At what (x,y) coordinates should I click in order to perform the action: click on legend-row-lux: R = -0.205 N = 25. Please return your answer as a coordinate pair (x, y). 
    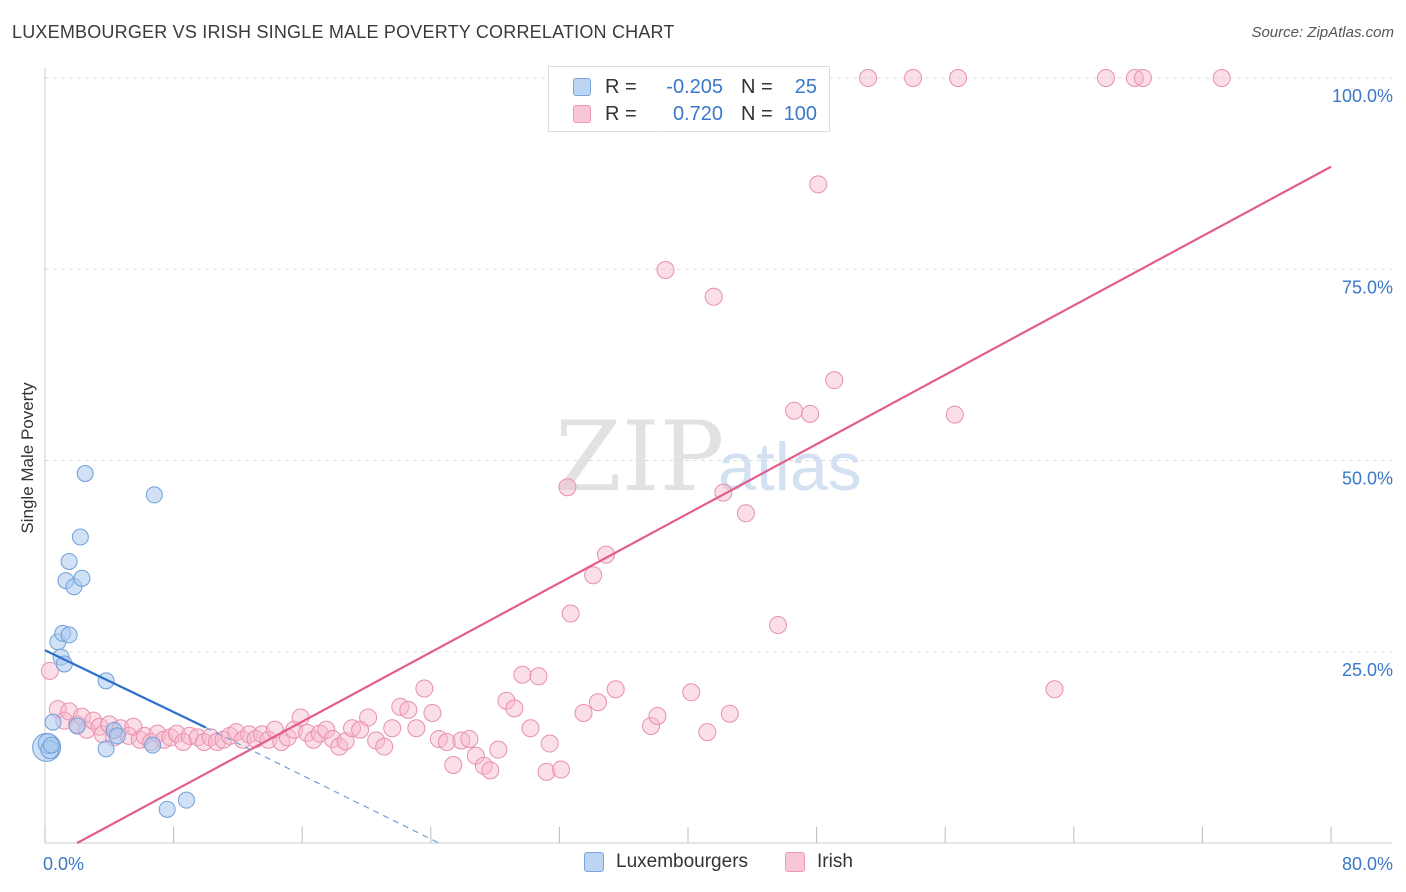
    Looking at the image, I should click on (695, 87).